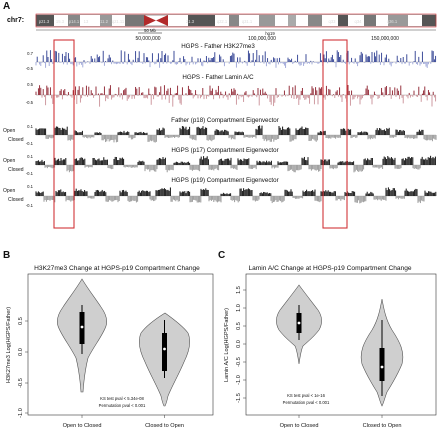 This screenshot has width=440, height=432. What do you see at coordinates (299, 324) in the screenshot?
I see `panel-c-violin-open-to-closed` at bounding box center [299, 324].